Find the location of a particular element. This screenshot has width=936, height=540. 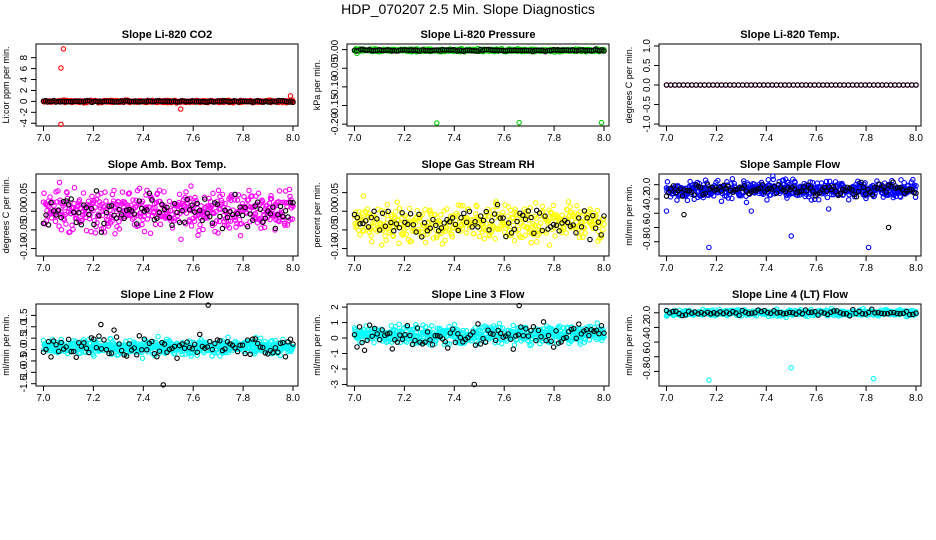

y-tick-label: -0.2 is located at coordinates (647, 327).